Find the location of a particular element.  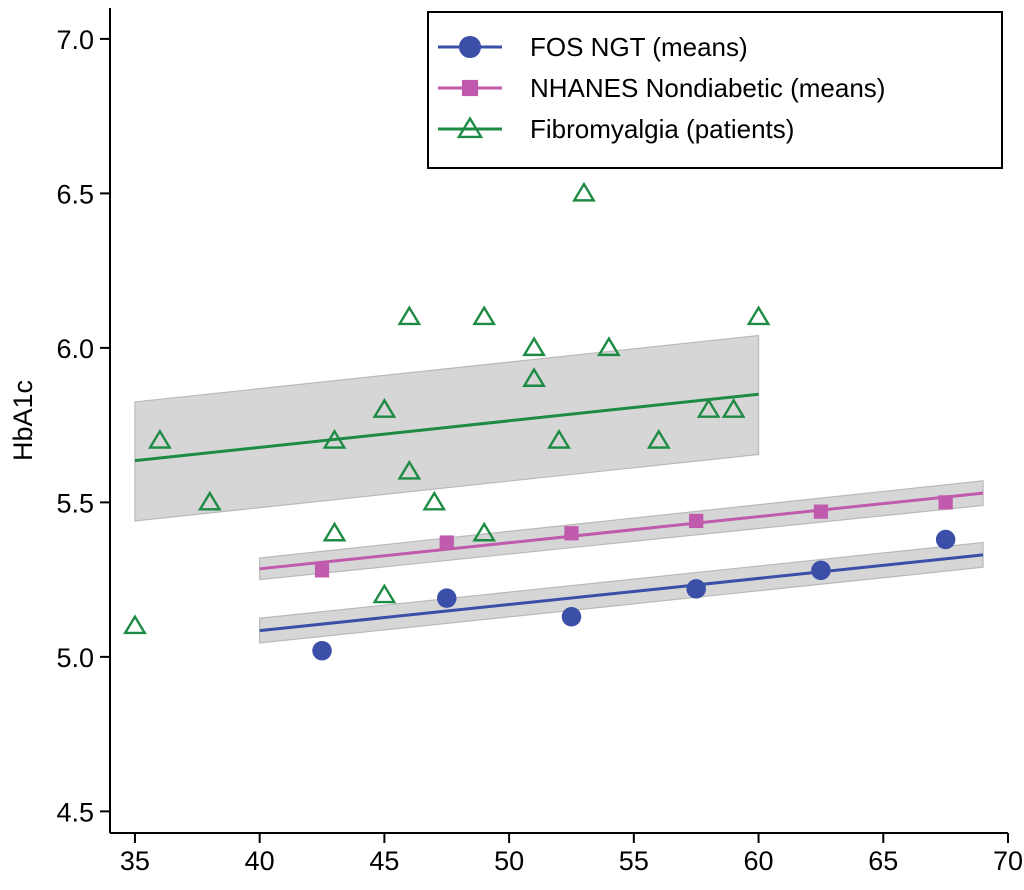

y-tick-label-1: 5.0 is located at coordinates (75, 658).